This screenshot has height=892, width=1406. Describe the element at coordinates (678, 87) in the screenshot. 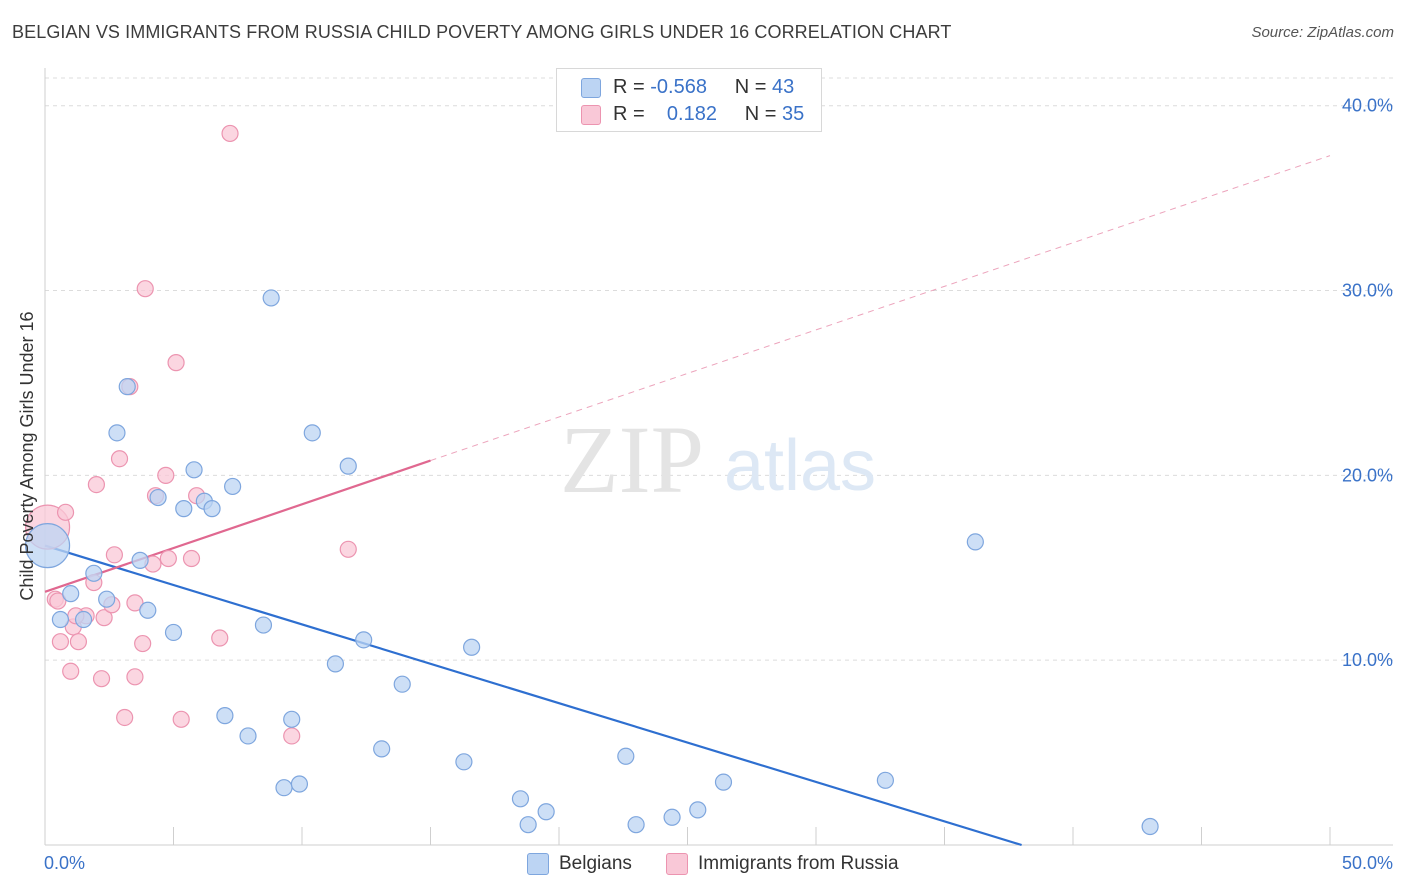

I see `r-value: -0.568` at that location.